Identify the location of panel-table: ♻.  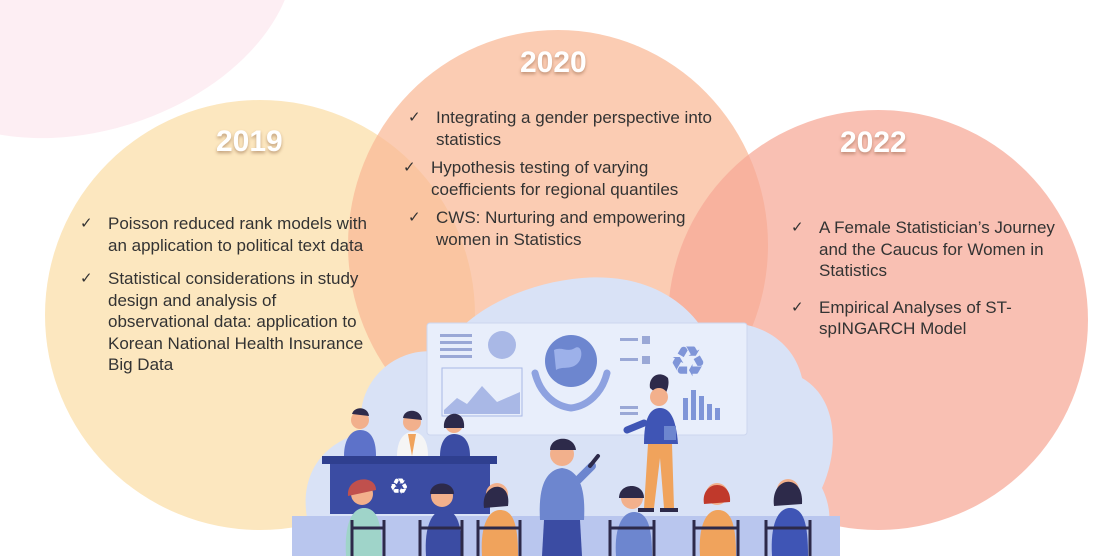
(409, 485).